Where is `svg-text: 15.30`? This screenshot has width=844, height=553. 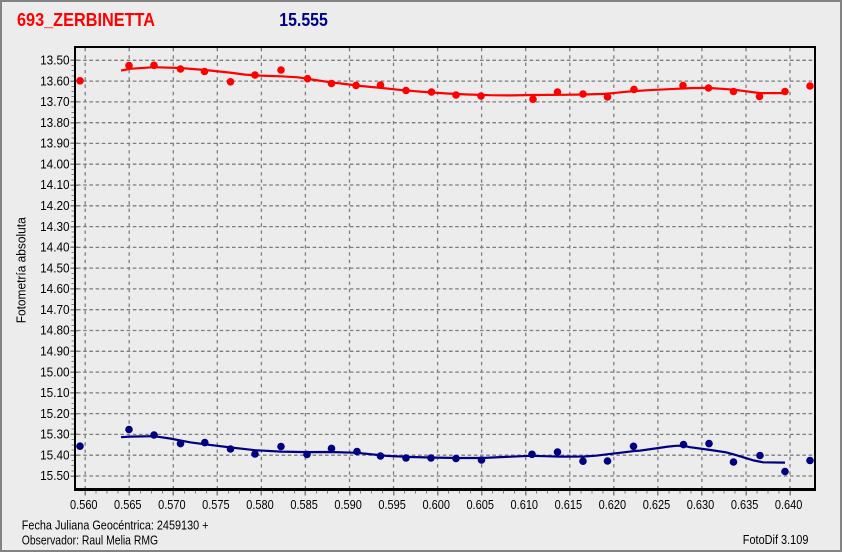
svg-text: 15.30 is located at coordinates (55, 434).